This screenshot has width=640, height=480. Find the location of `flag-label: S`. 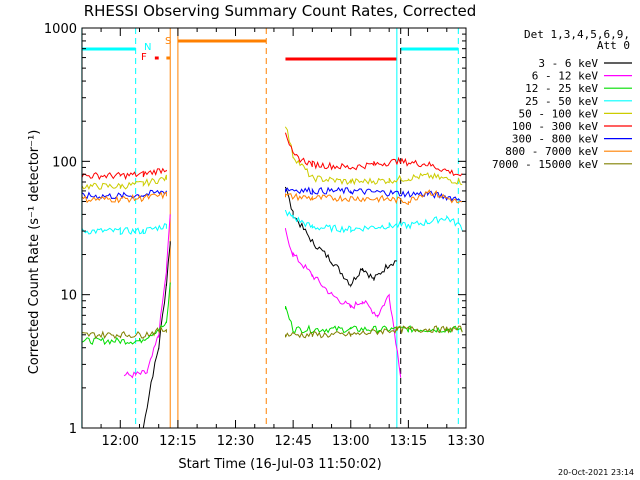

flag-label: S is located at coordinates (168, 41).